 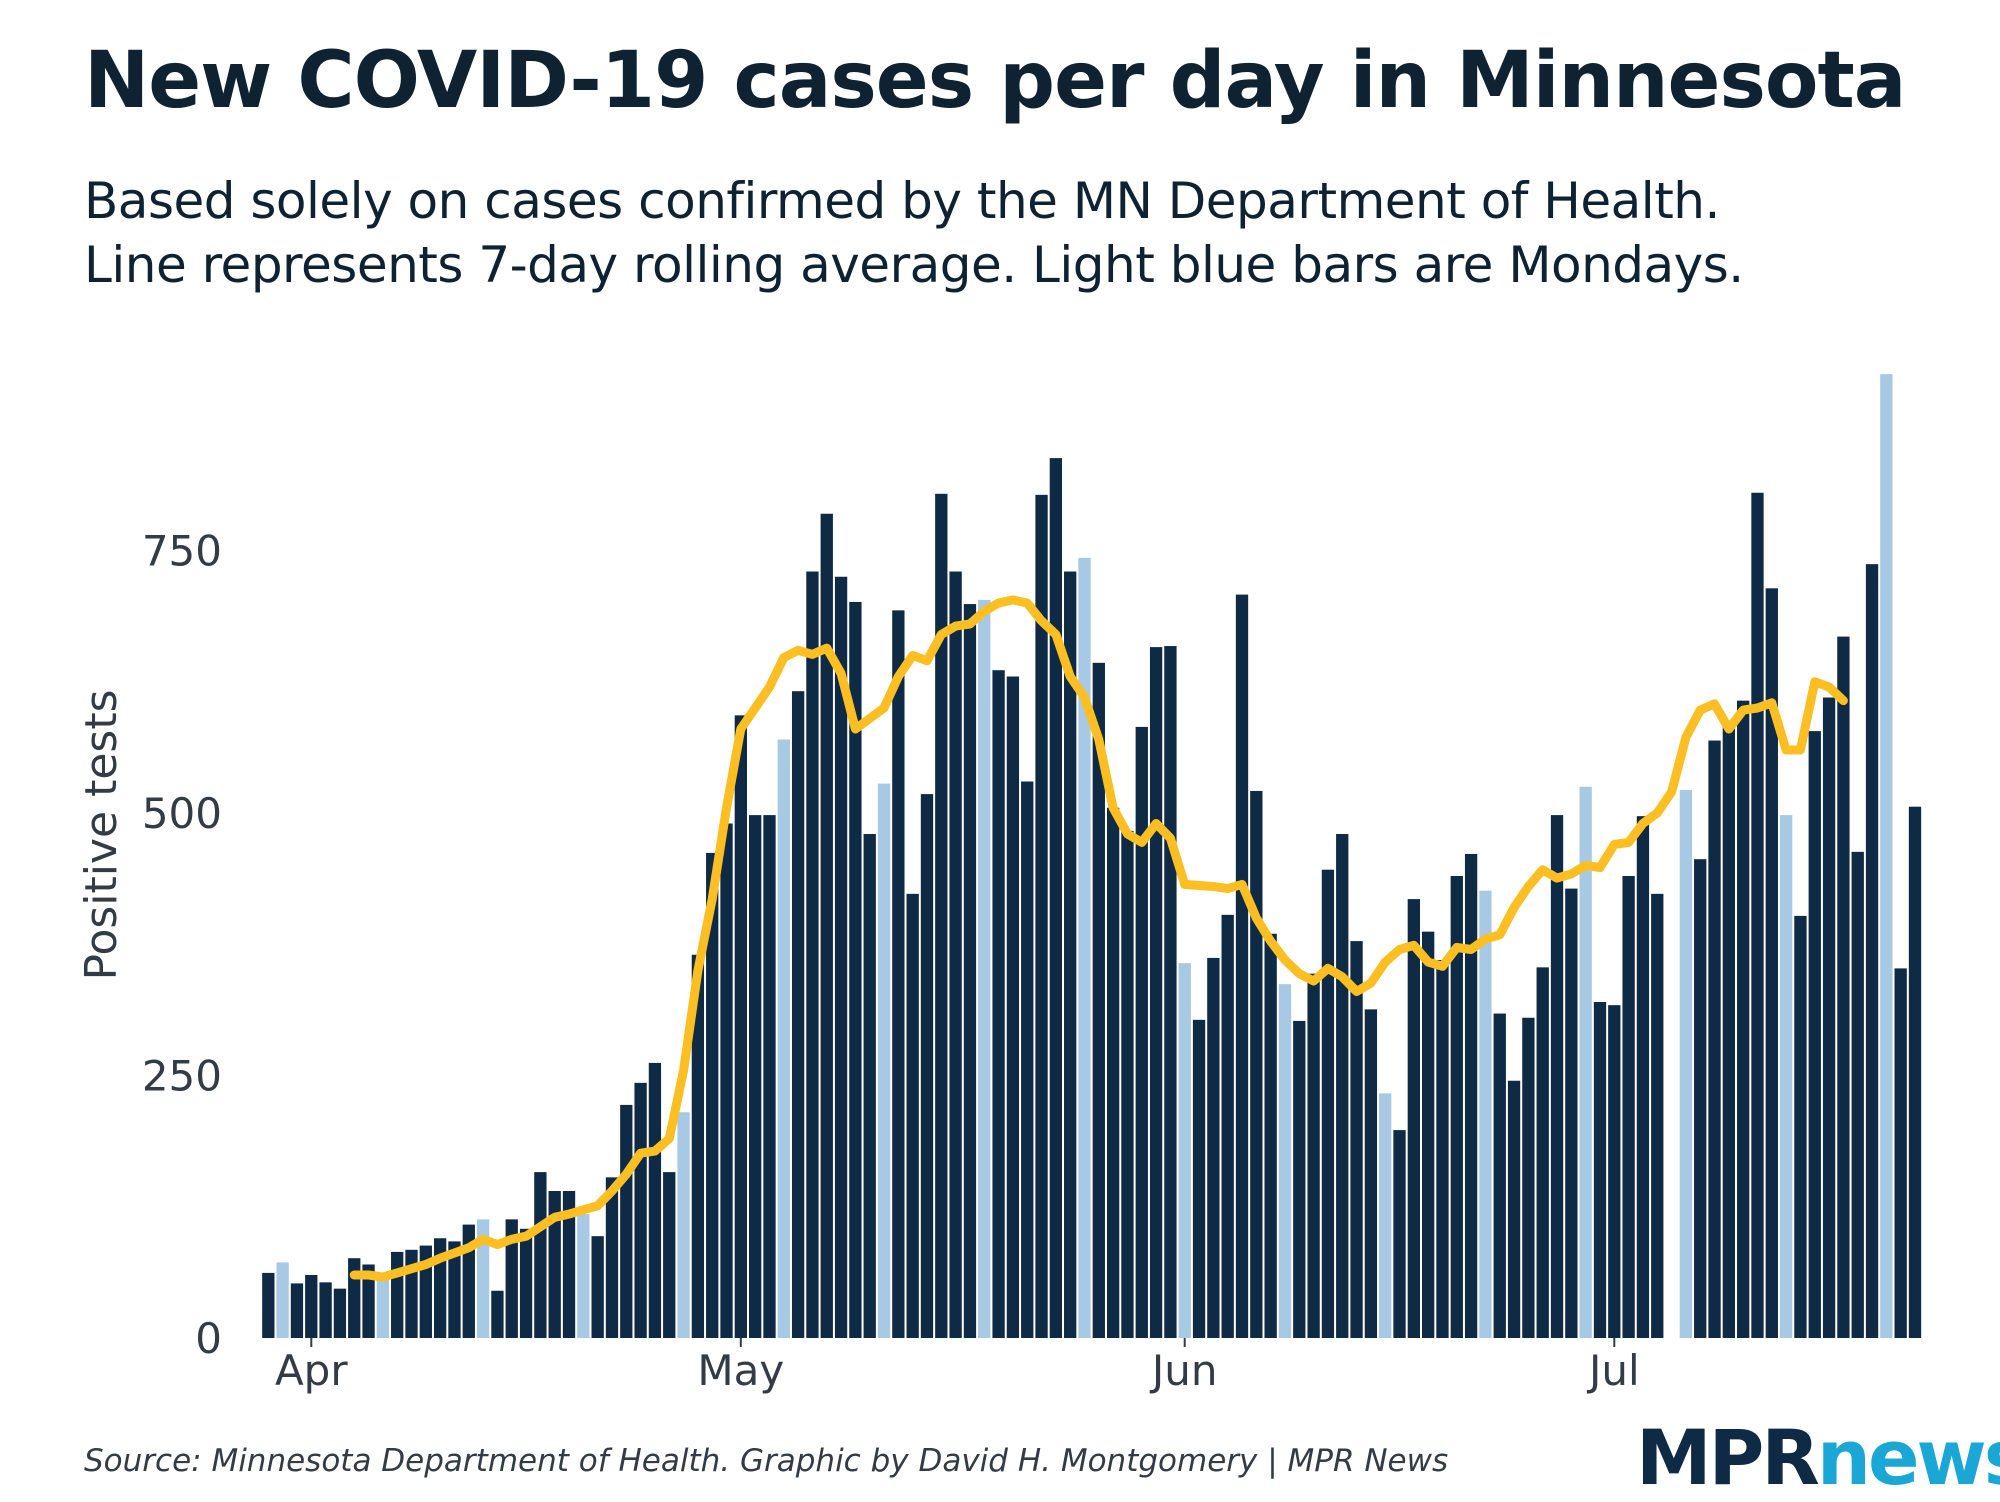 I want to click on chart-title: New COVID-19 cases per day in Minnesota, so click(x=995, y=81).